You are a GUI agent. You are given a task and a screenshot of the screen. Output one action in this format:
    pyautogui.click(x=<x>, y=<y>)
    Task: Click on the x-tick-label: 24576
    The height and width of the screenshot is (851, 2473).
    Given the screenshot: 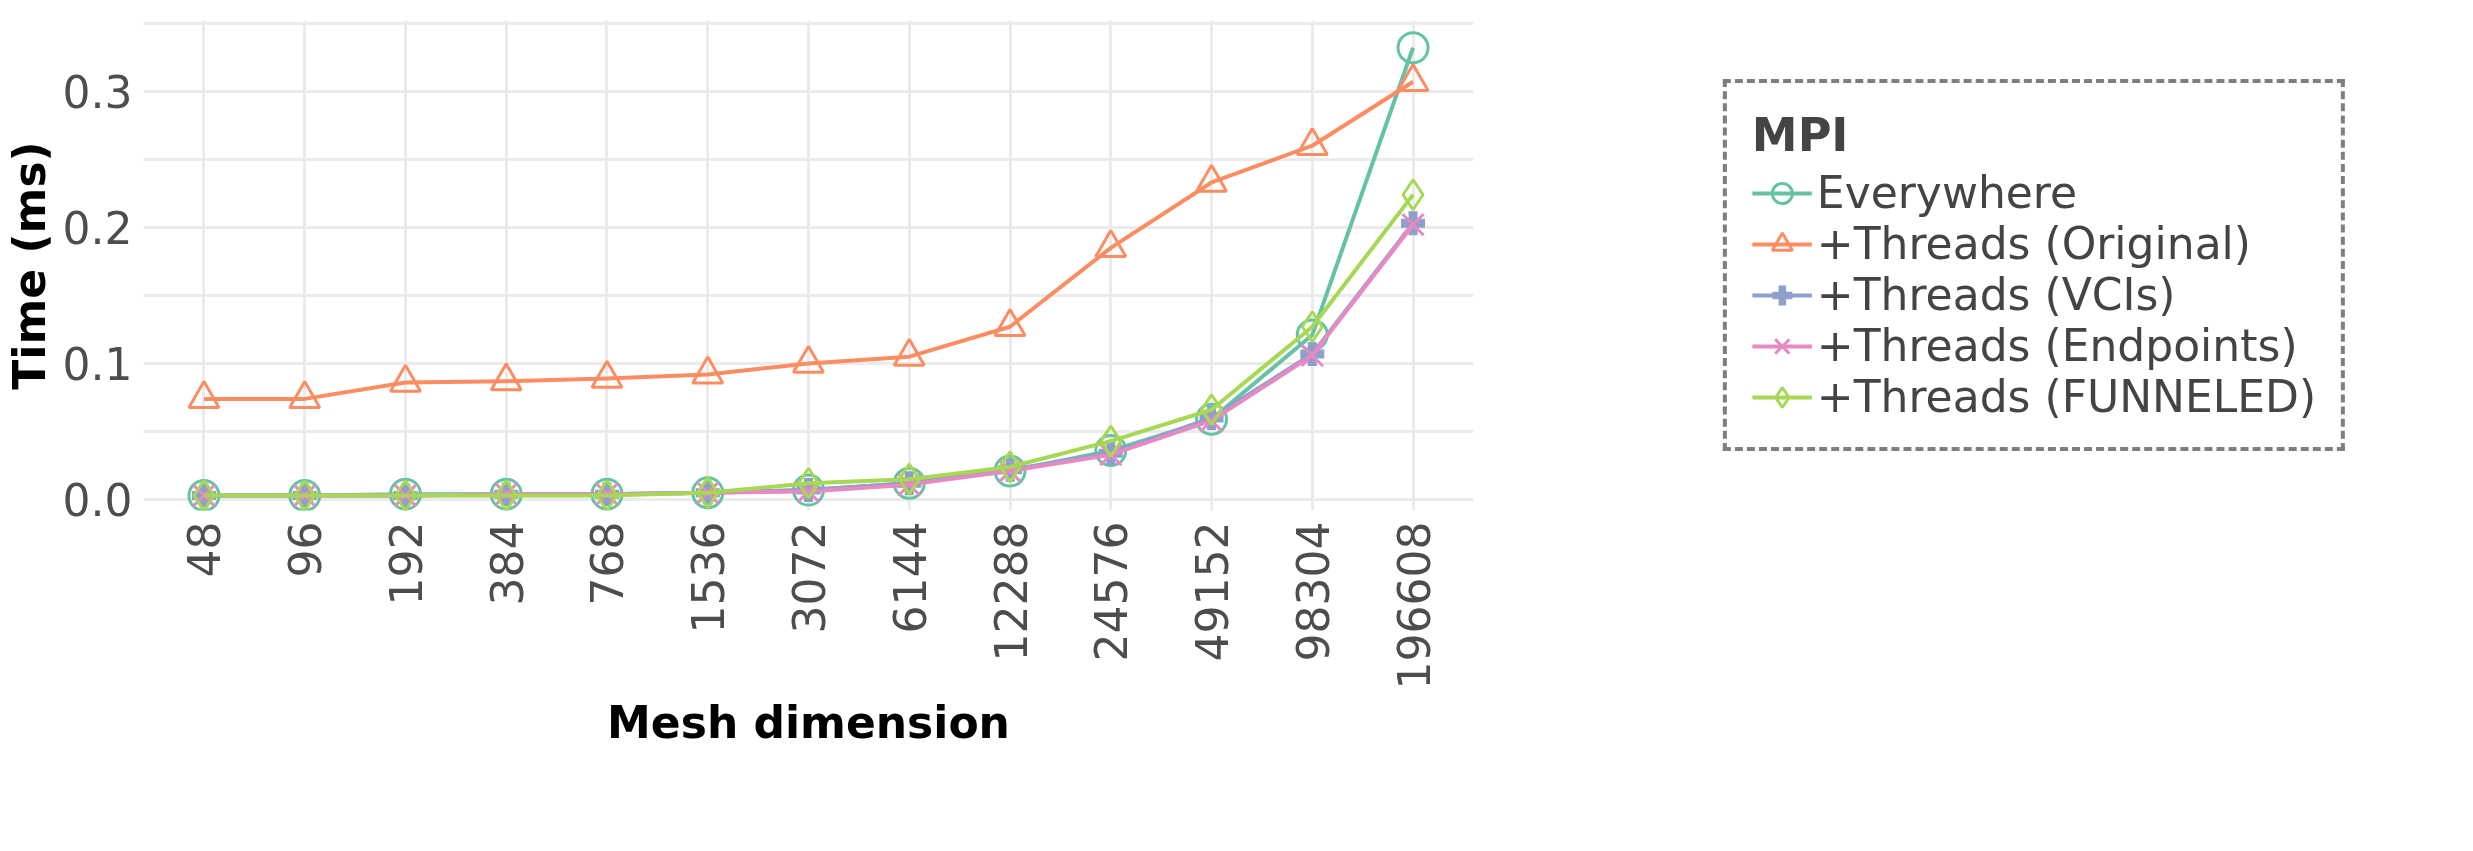 What is the action you would take?
    pyautogui.click(x=1112, y=591)
    